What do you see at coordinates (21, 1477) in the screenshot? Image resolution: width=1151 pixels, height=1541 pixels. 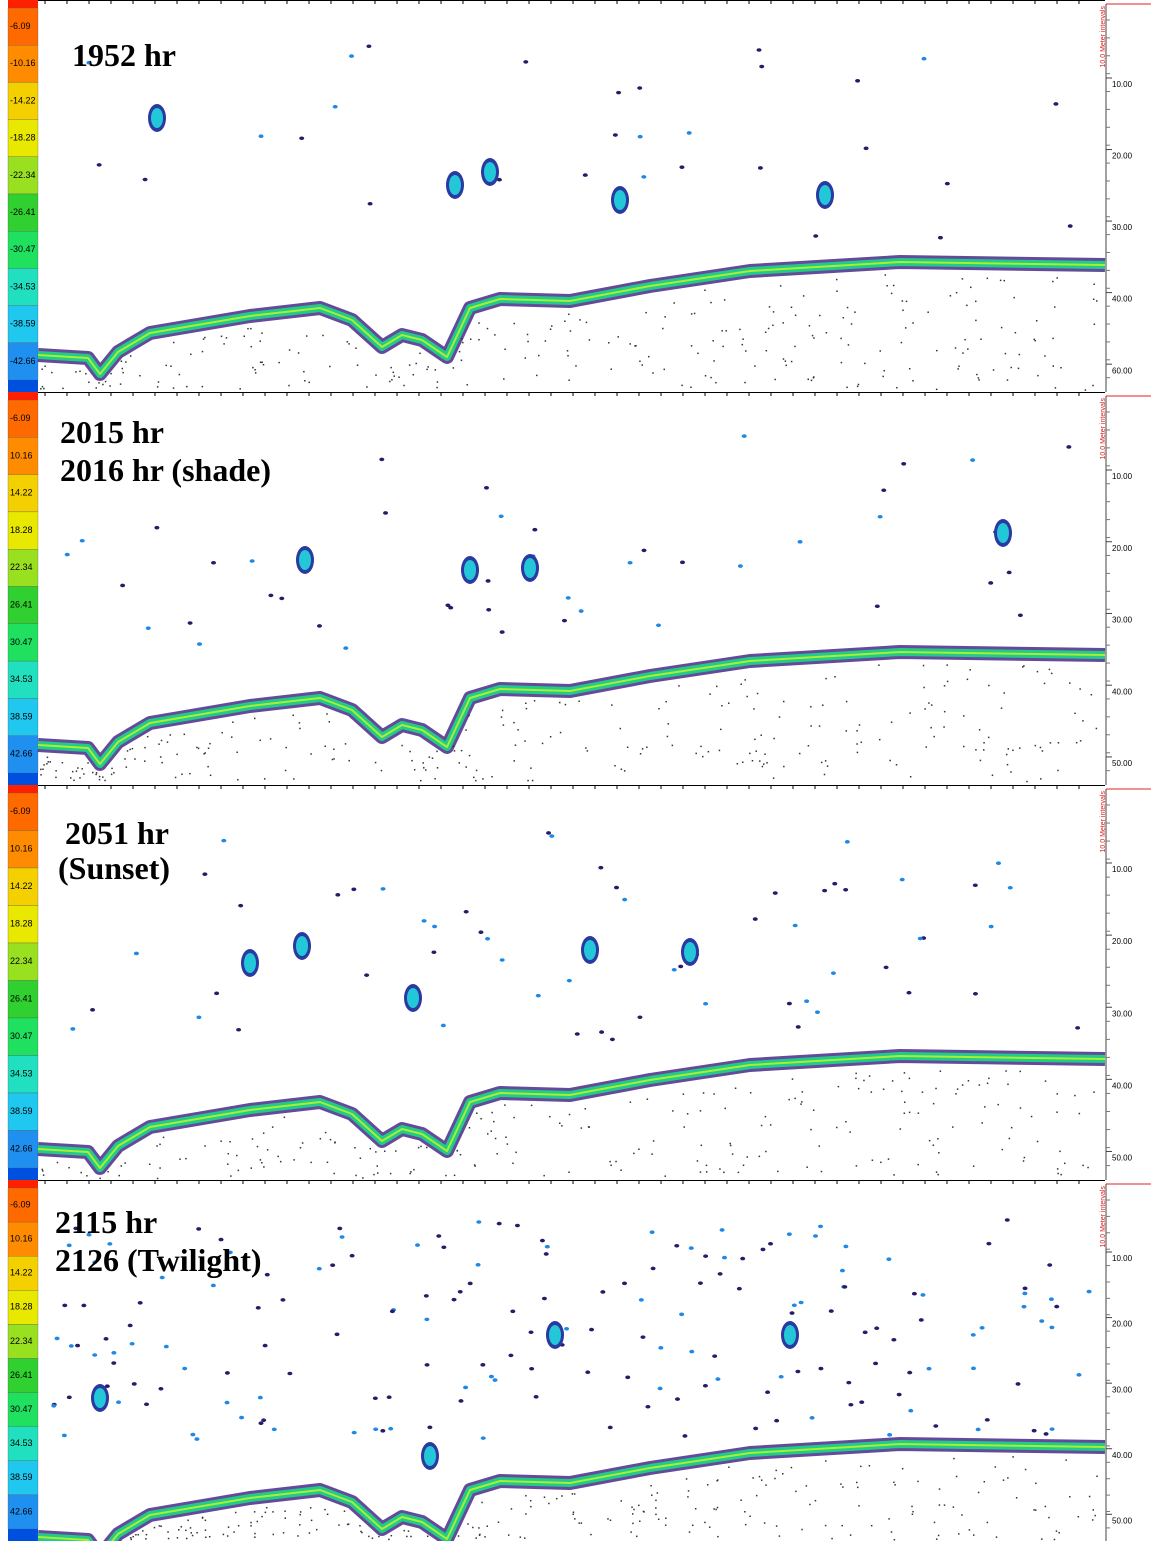 I see `scale-label: 38.59` at bounding box center [21, 1477].